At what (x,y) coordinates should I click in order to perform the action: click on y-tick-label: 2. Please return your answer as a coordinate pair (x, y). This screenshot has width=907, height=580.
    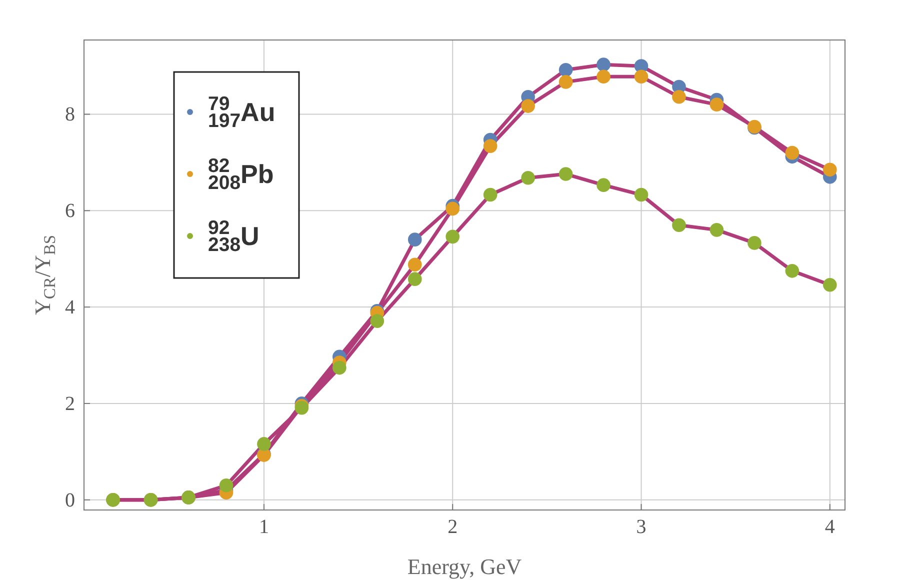
    Looking at the image, I should click on (70, 403).